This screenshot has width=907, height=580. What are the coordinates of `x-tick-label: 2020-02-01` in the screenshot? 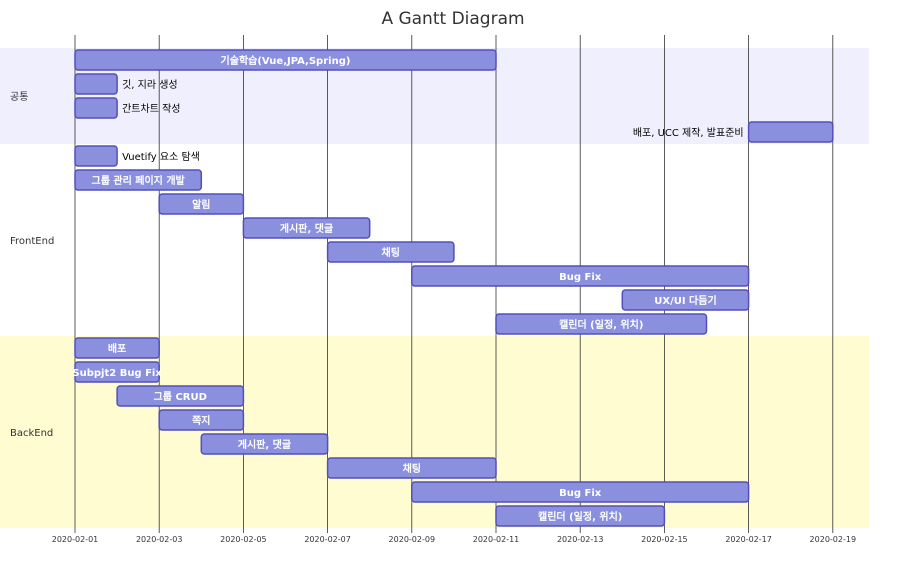 It's located at (75, 539).